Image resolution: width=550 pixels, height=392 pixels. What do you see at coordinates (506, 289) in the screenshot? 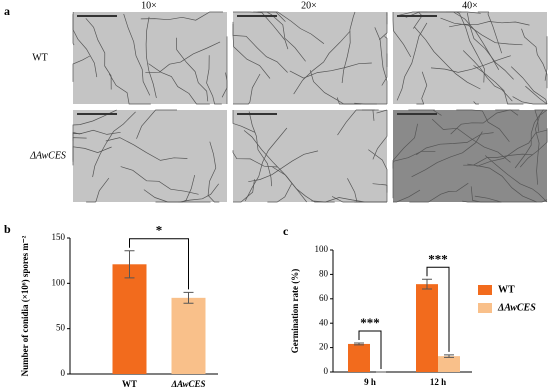
I see `legend-label: WT` at bounding box center [506, 289].